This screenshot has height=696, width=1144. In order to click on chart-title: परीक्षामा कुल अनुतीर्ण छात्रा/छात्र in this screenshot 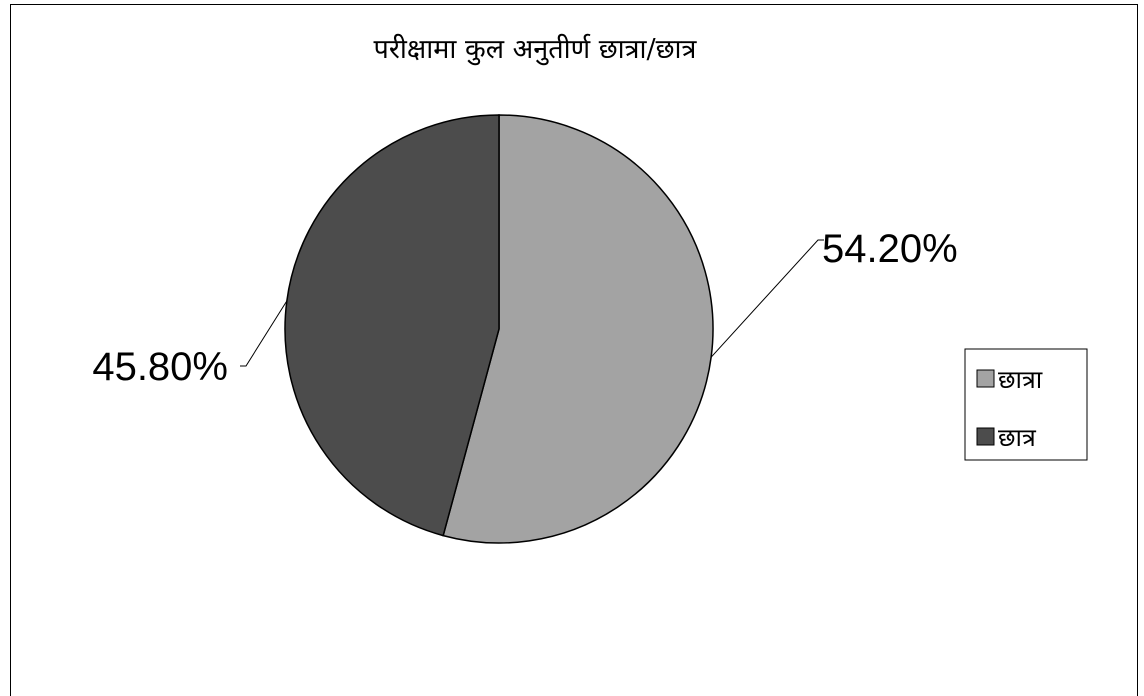, I will do `click(536, 49)`.